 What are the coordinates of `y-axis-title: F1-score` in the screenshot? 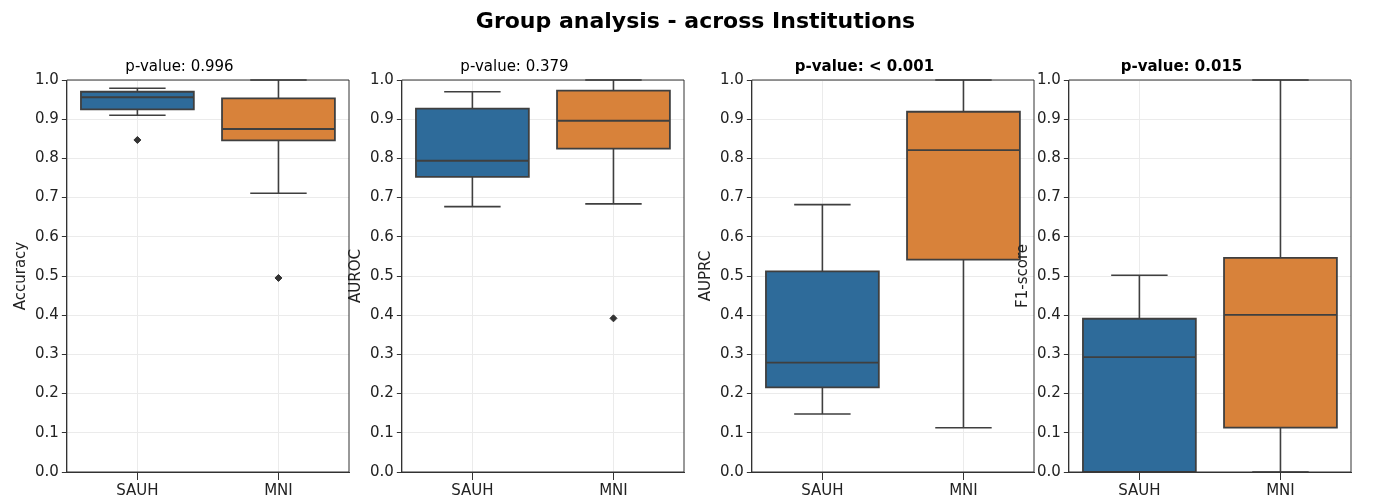 It's located at (1021, 276).